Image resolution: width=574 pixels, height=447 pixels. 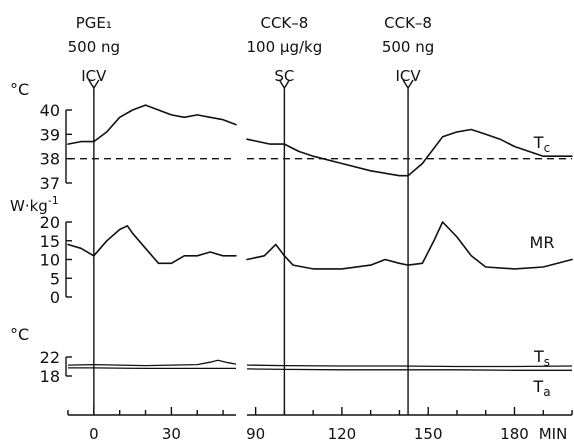 What do you see at coordinates (50, 110) in the screenshot?
I see `y-tick-label: 40` at bounding box center [50, 110].